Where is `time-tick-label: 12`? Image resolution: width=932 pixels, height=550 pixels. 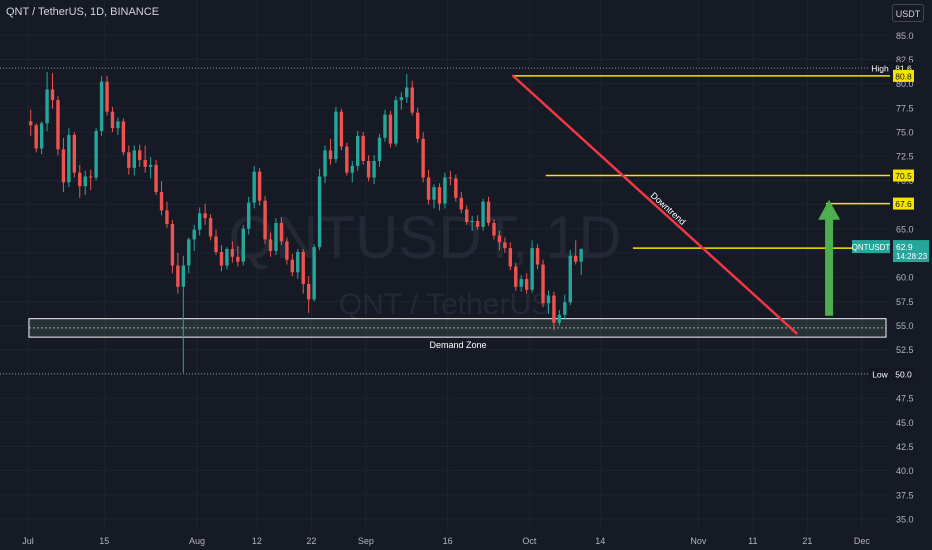
time-tick-label: 12 is located at coordinates (257, 541).